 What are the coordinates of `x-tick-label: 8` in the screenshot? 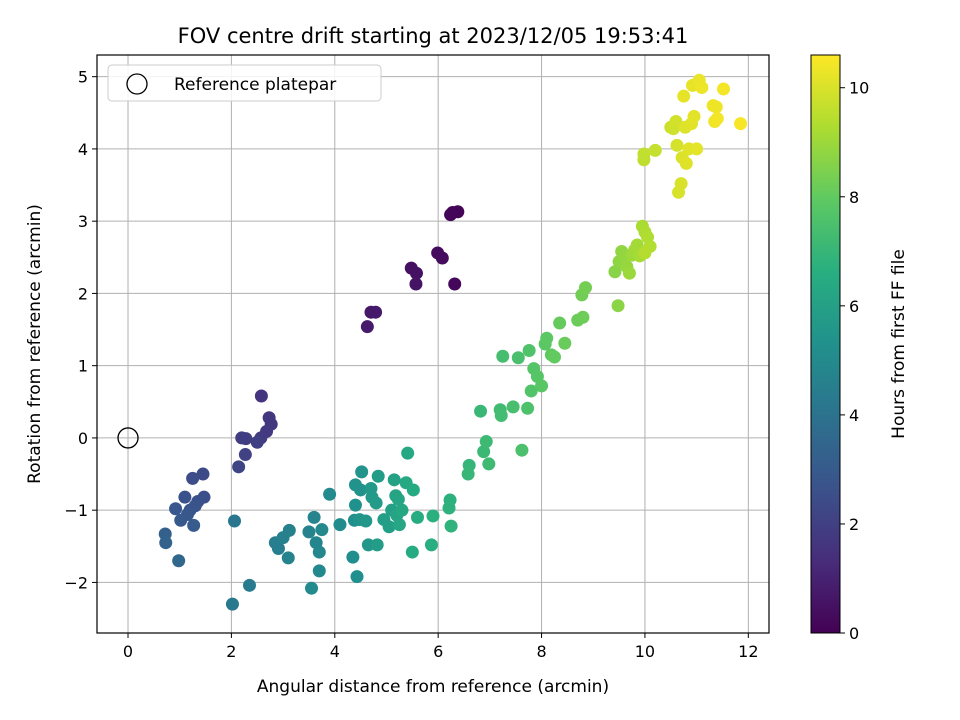 It's located at (541, 651).